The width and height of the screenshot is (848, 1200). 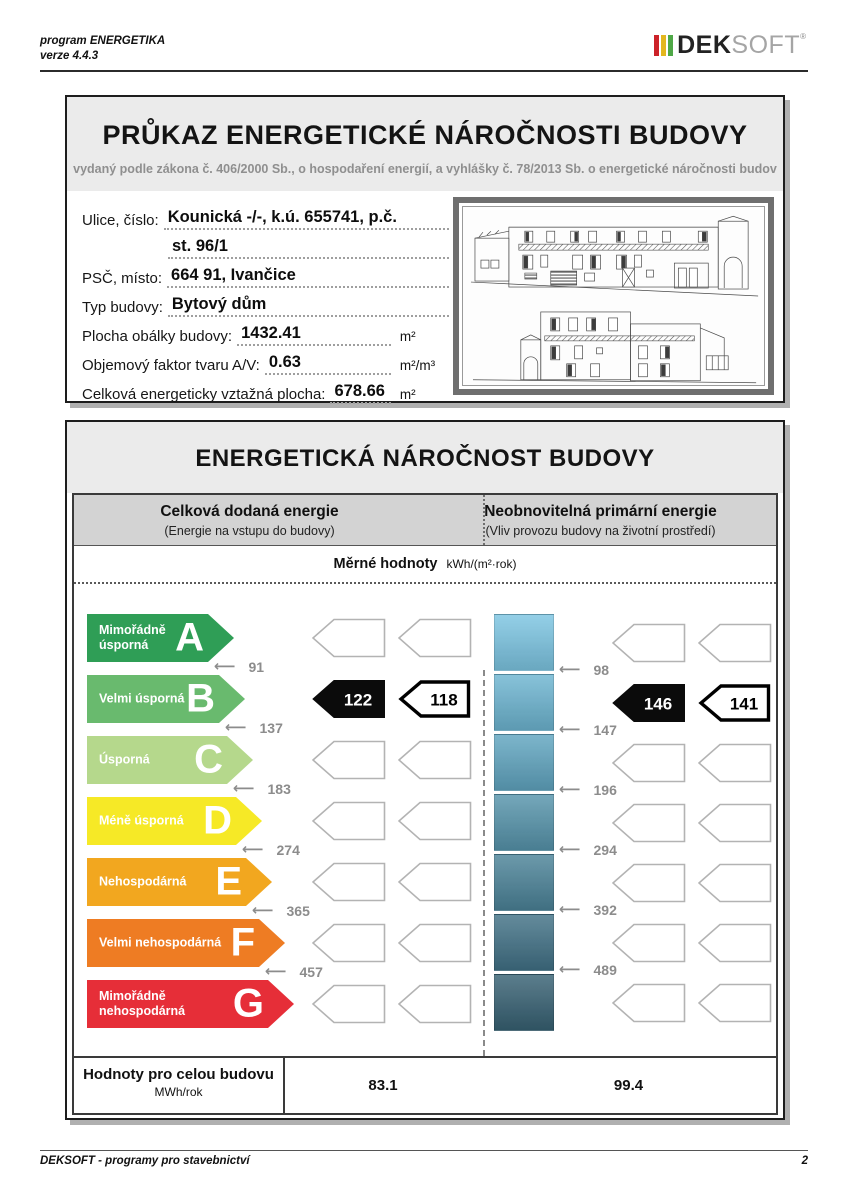 What do you see at coordinates (271, 728) in the screenshot?
I see `threshold-value: 137` at bounding box center [271, 728].